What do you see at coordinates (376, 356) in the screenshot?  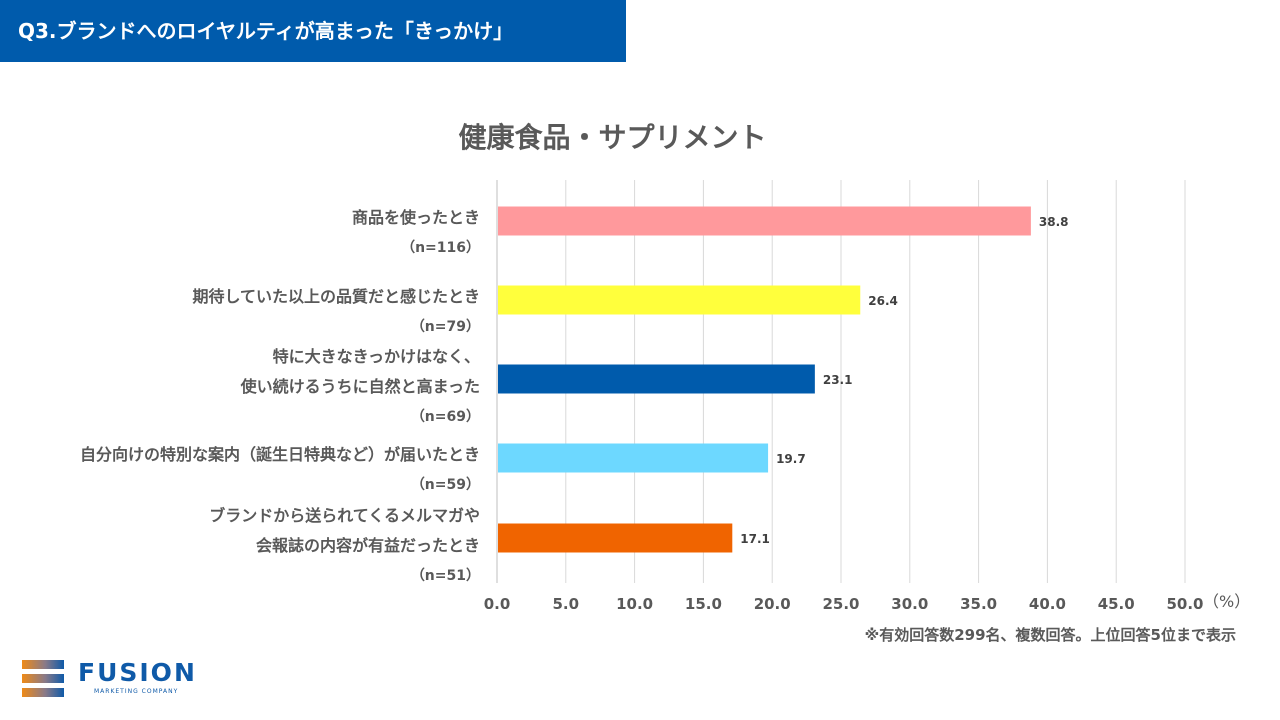 I see `category-text: 特に大きなきっかけはなく、` at bounding box center [376, 356].